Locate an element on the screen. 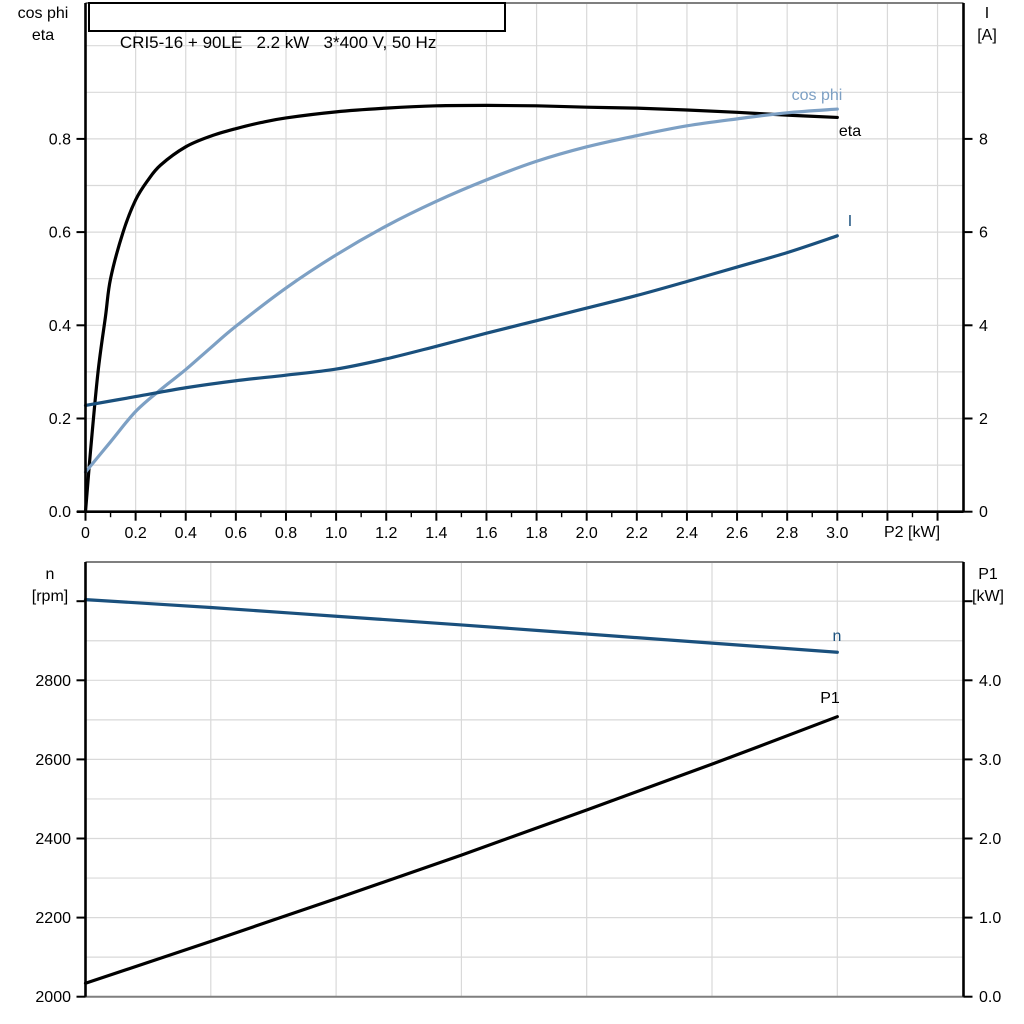  x-tick-label: 0.2 is located at coordinates (135, 533).